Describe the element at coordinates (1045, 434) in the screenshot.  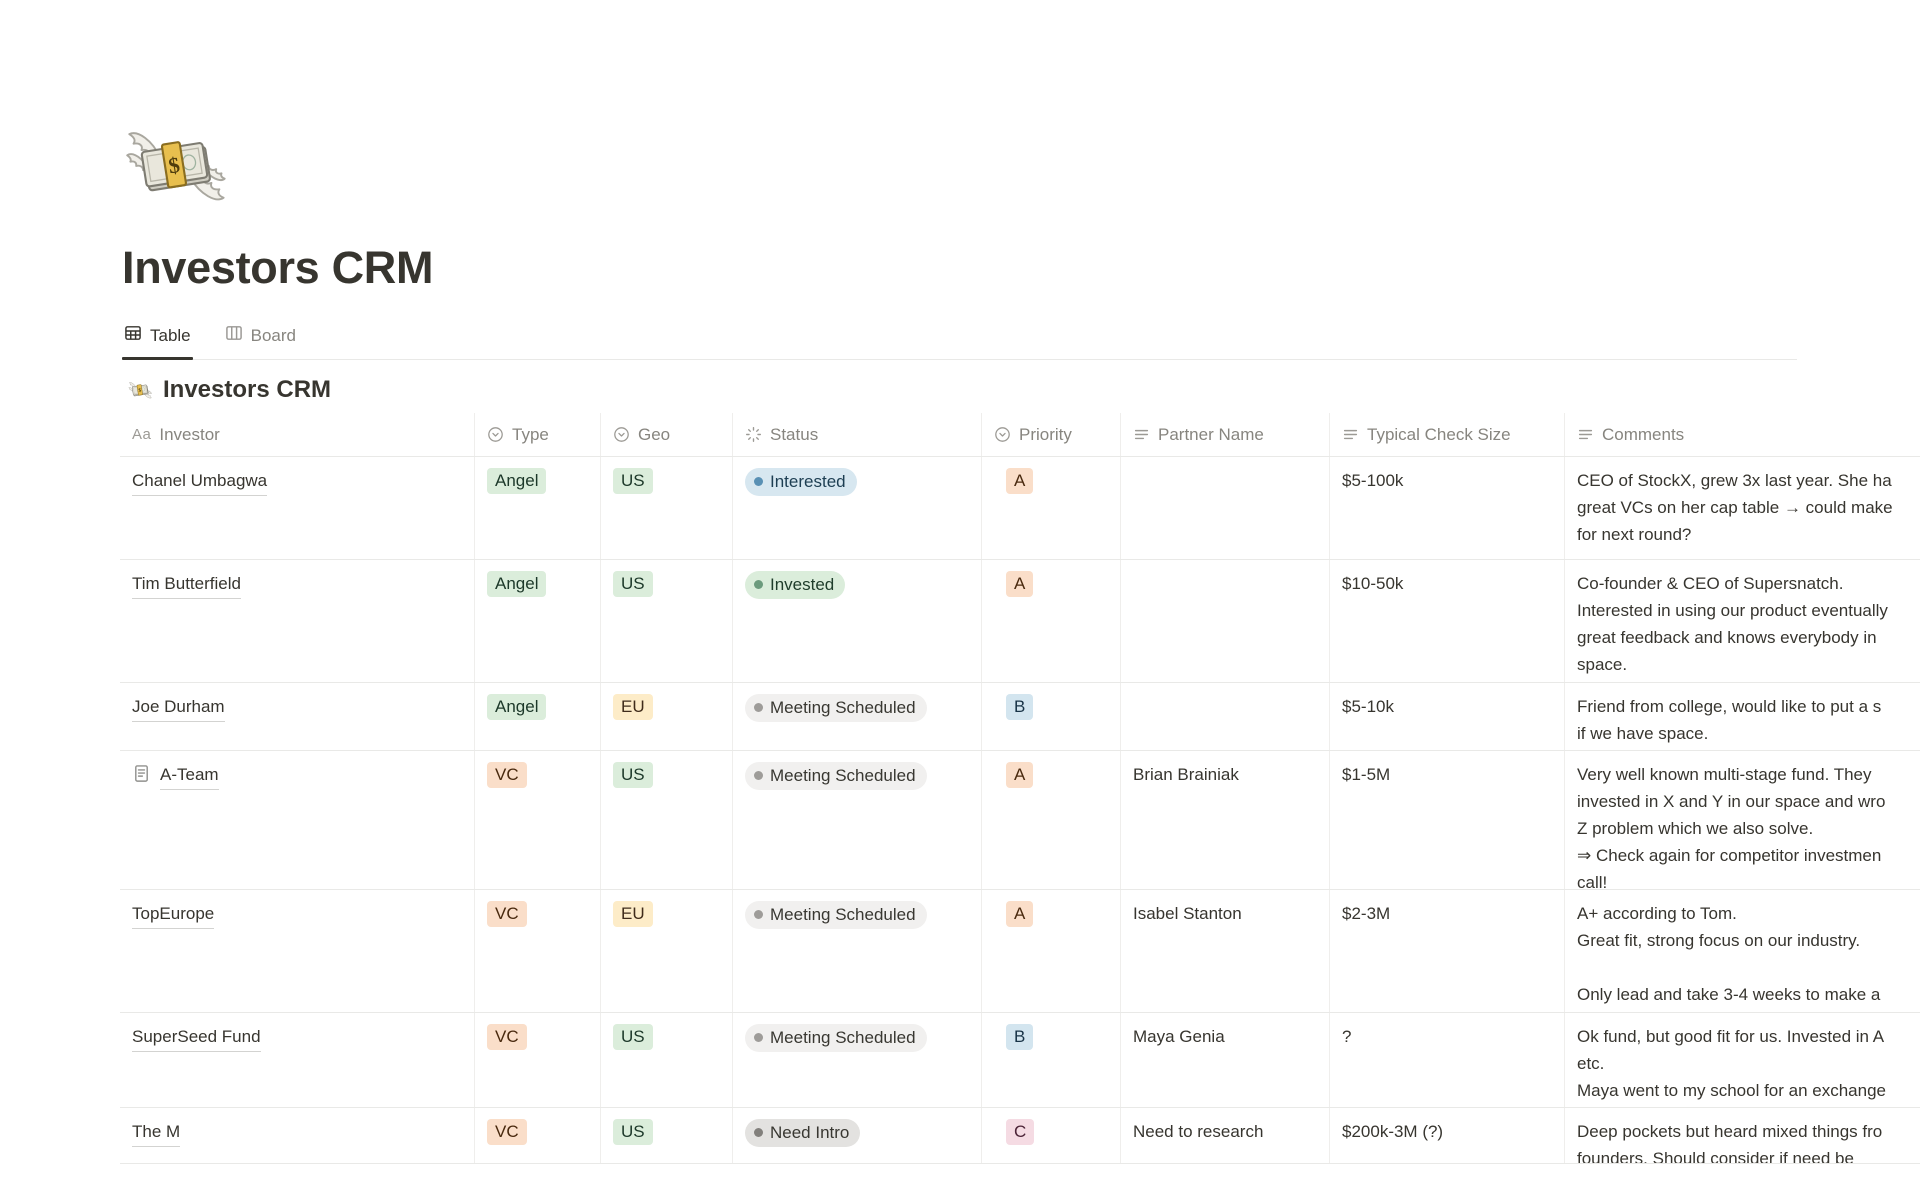
I see `column-header-label: Priority` at that location.